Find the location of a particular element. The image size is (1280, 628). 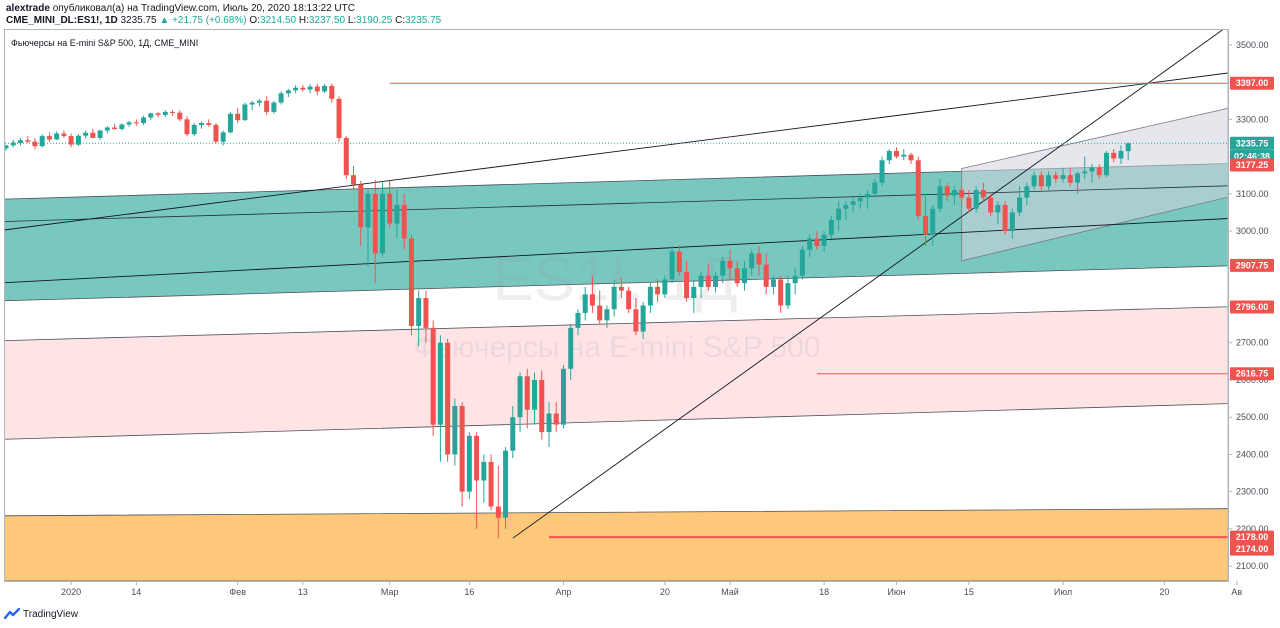

x-tick-label: Ав is located at coordinates (1236, 592).